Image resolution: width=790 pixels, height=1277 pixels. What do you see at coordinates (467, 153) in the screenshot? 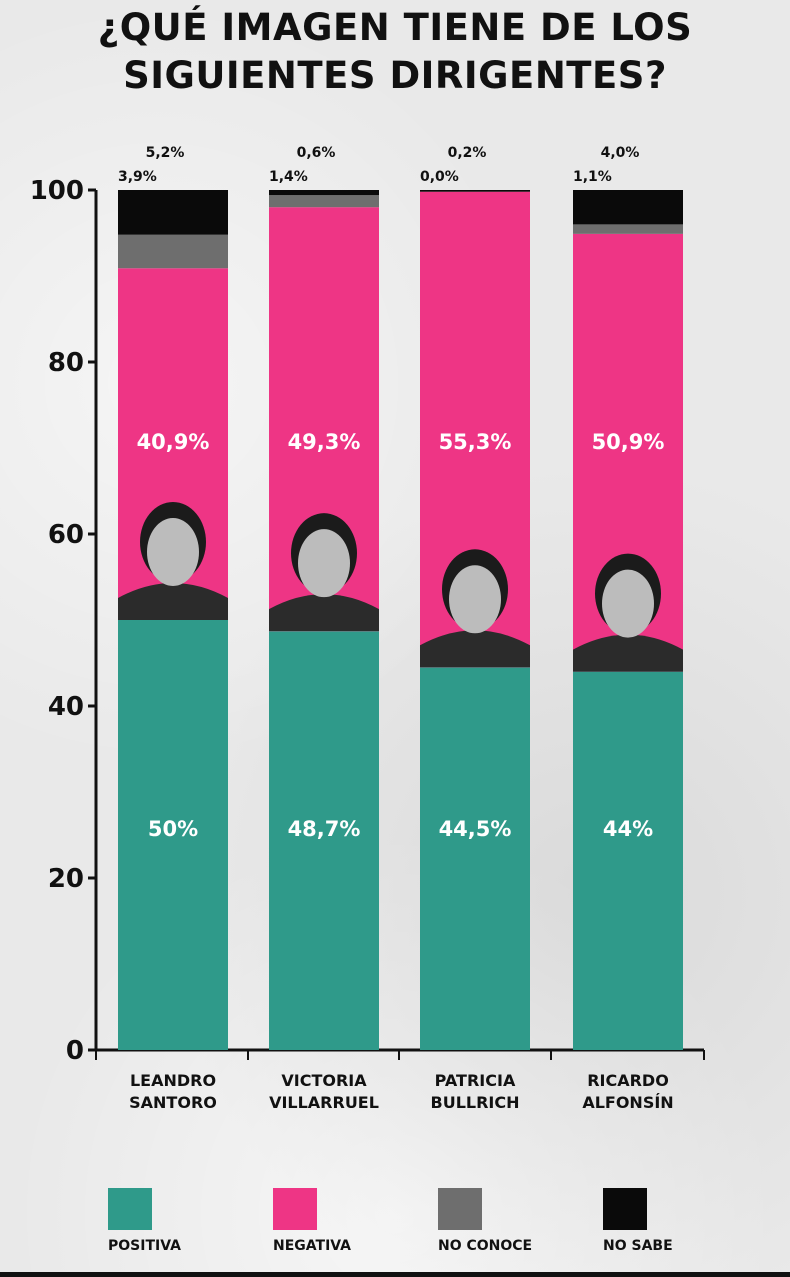
I see `data-label-patricia-bullrich-no-sabe: 0,2%` at bounding box center [467, 153].